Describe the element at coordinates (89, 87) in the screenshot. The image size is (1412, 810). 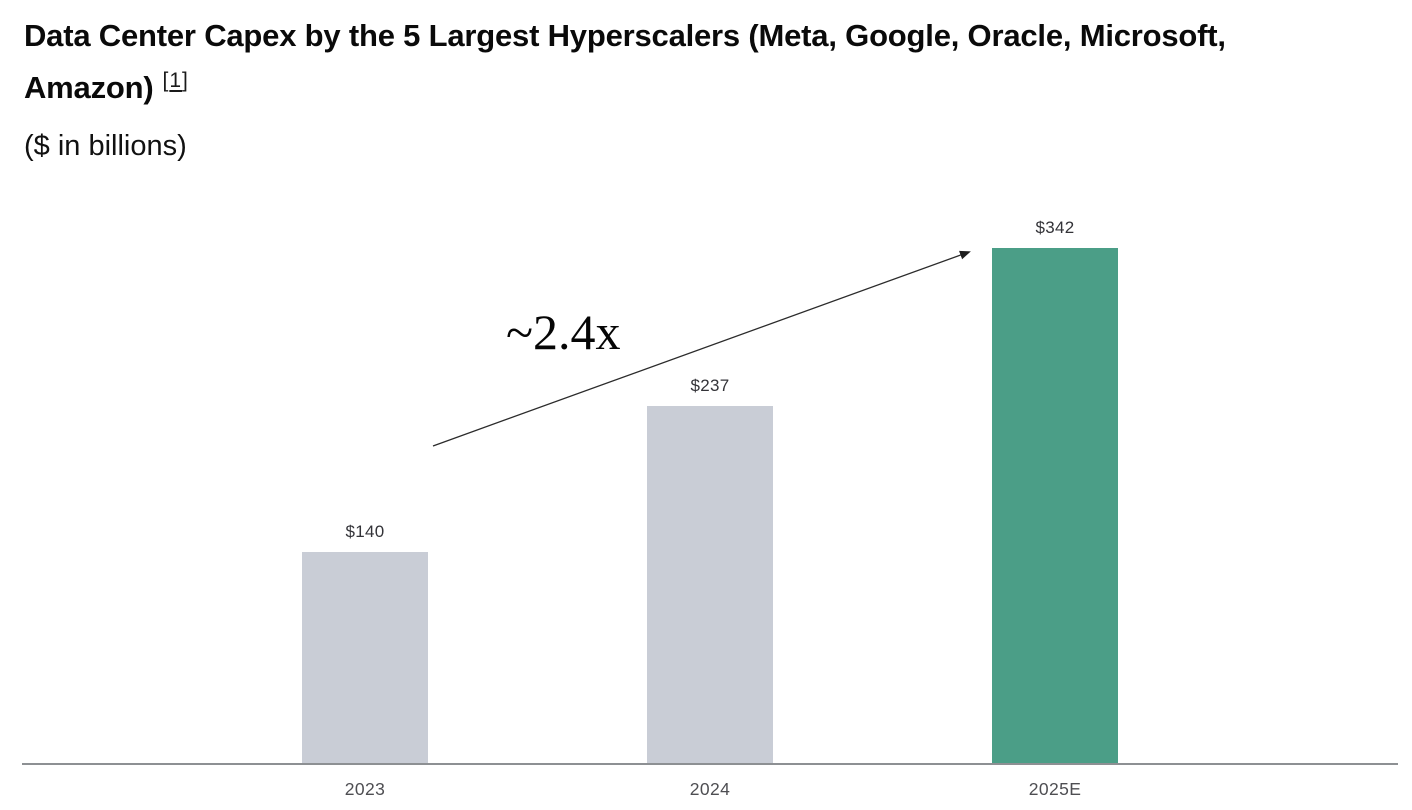
I see `title-line-2: Amazon)` at that location.